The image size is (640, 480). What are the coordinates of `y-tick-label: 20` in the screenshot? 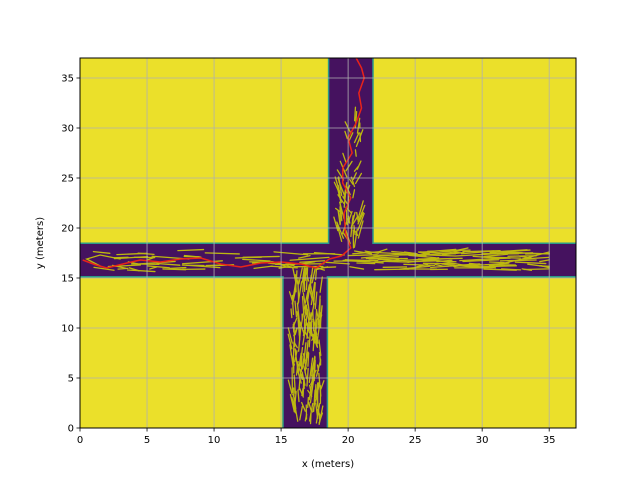 It's located at (67, 229).